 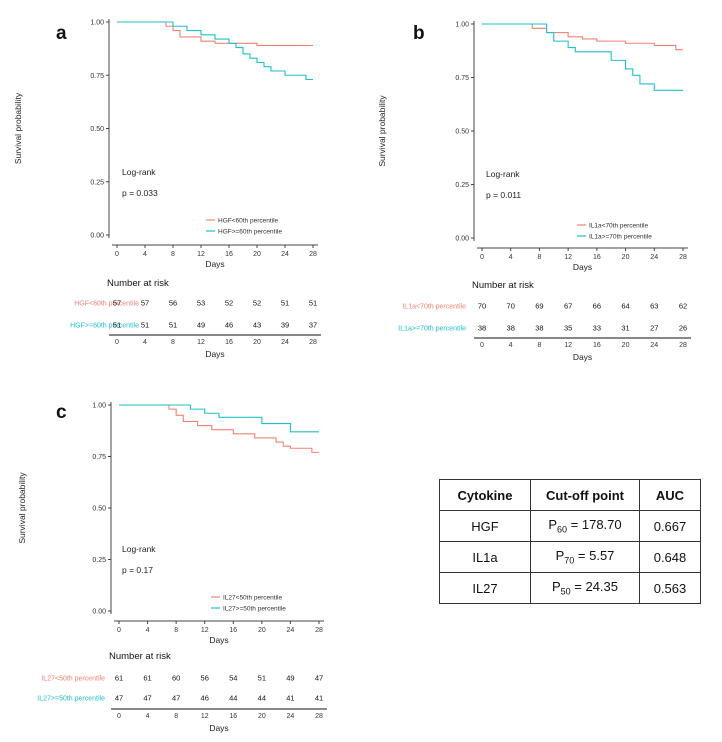 What do you see at coordinates (565, 591) in the screenshot?
I see `cutoff-percentile: 50` at bounding box center [565, 591].